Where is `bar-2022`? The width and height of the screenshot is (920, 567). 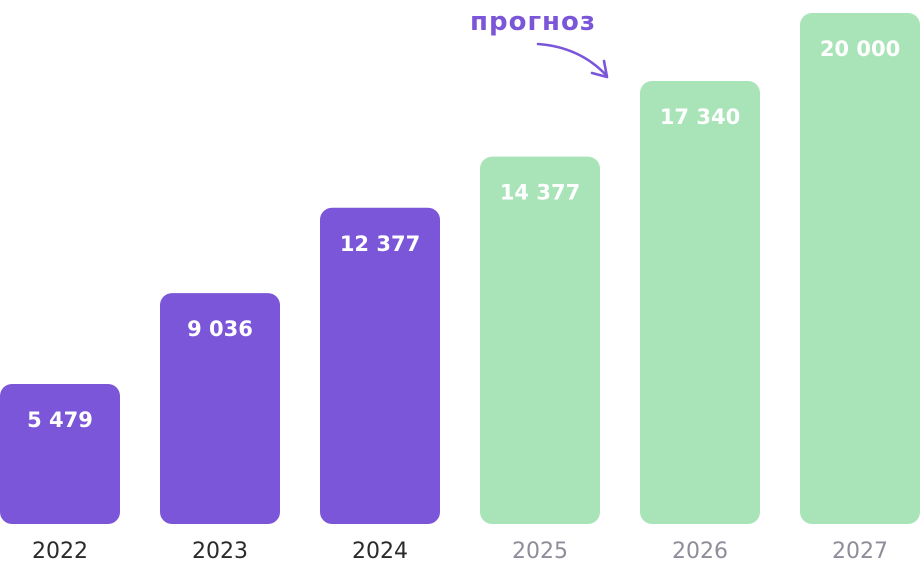 bar-2022 is located at coordinates (60, 454).